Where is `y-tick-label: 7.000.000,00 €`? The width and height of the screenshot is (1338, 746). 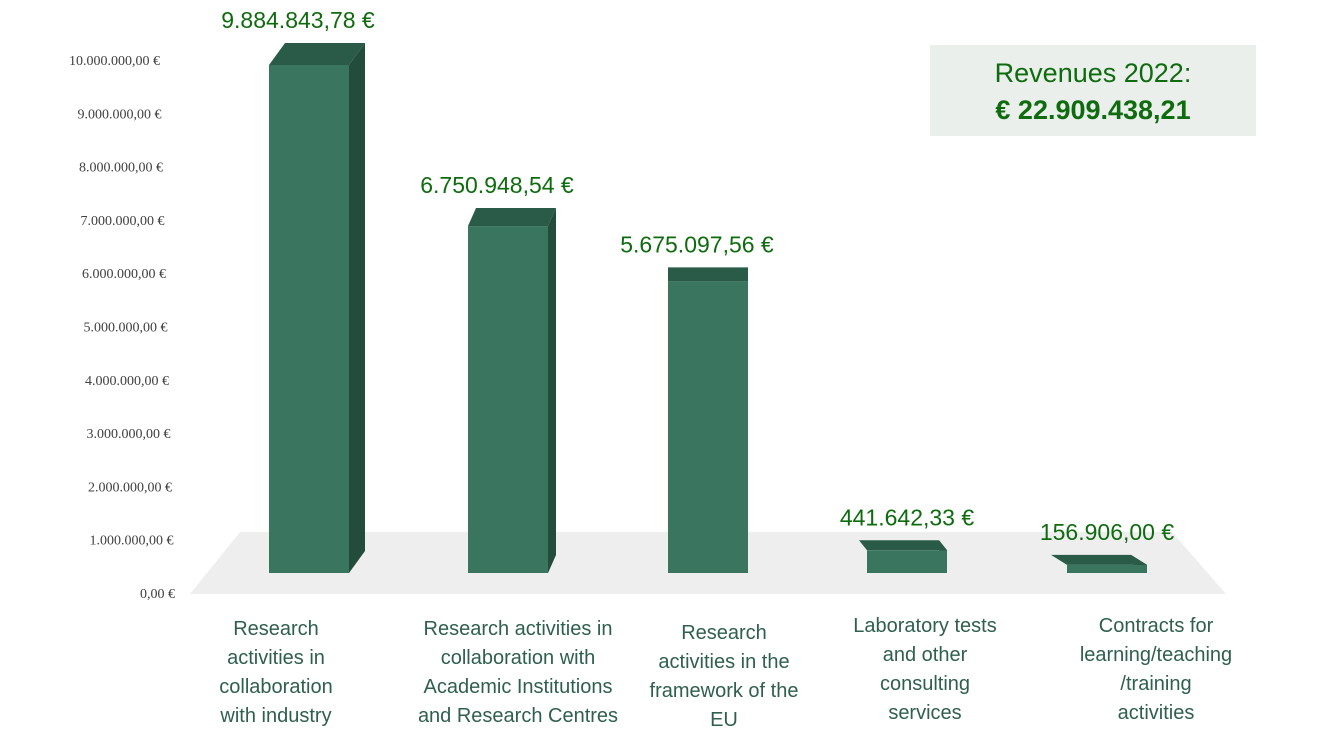 y-tick-label: 7.000.000,00 € is located at coordinates (123, 221).